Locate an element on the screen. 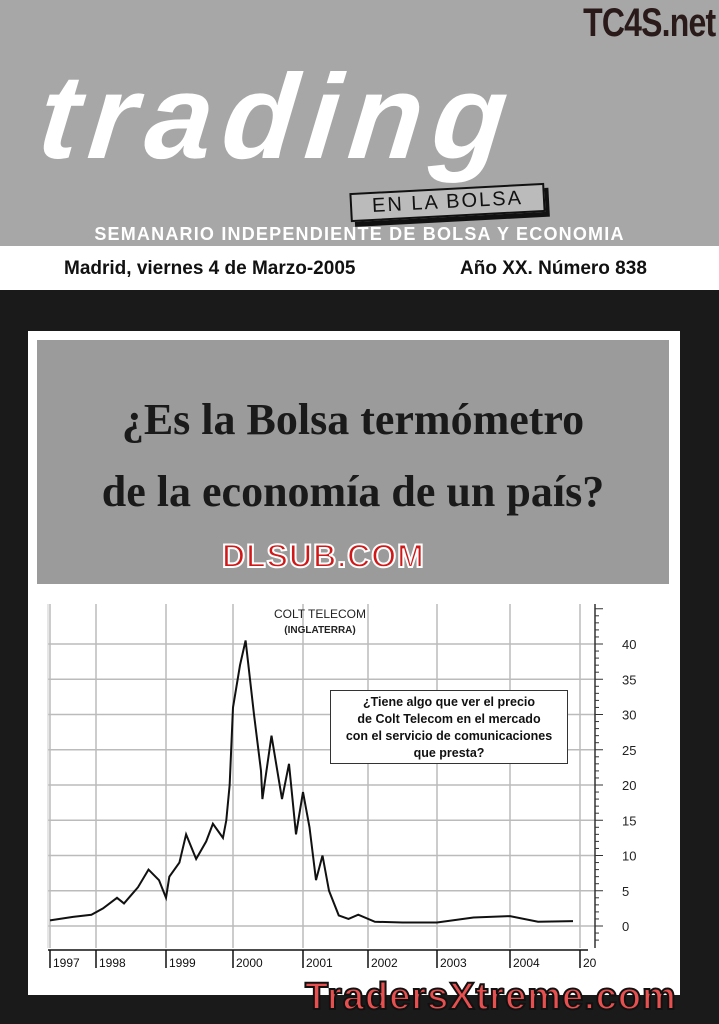 The image size is (719, 1024). x-tick-label: 20 is located at coordinates (590, 963).